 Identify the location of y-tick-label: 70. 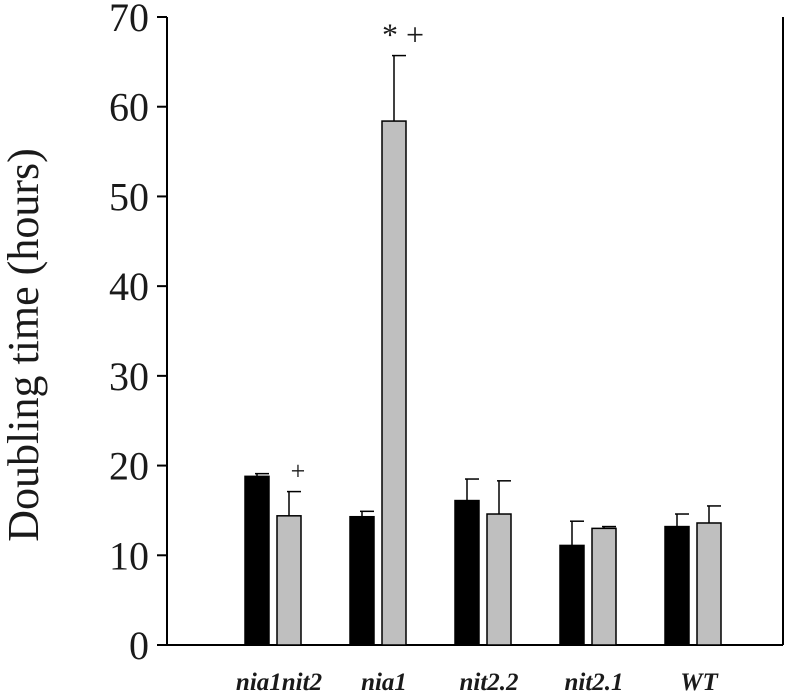
(129, 20).